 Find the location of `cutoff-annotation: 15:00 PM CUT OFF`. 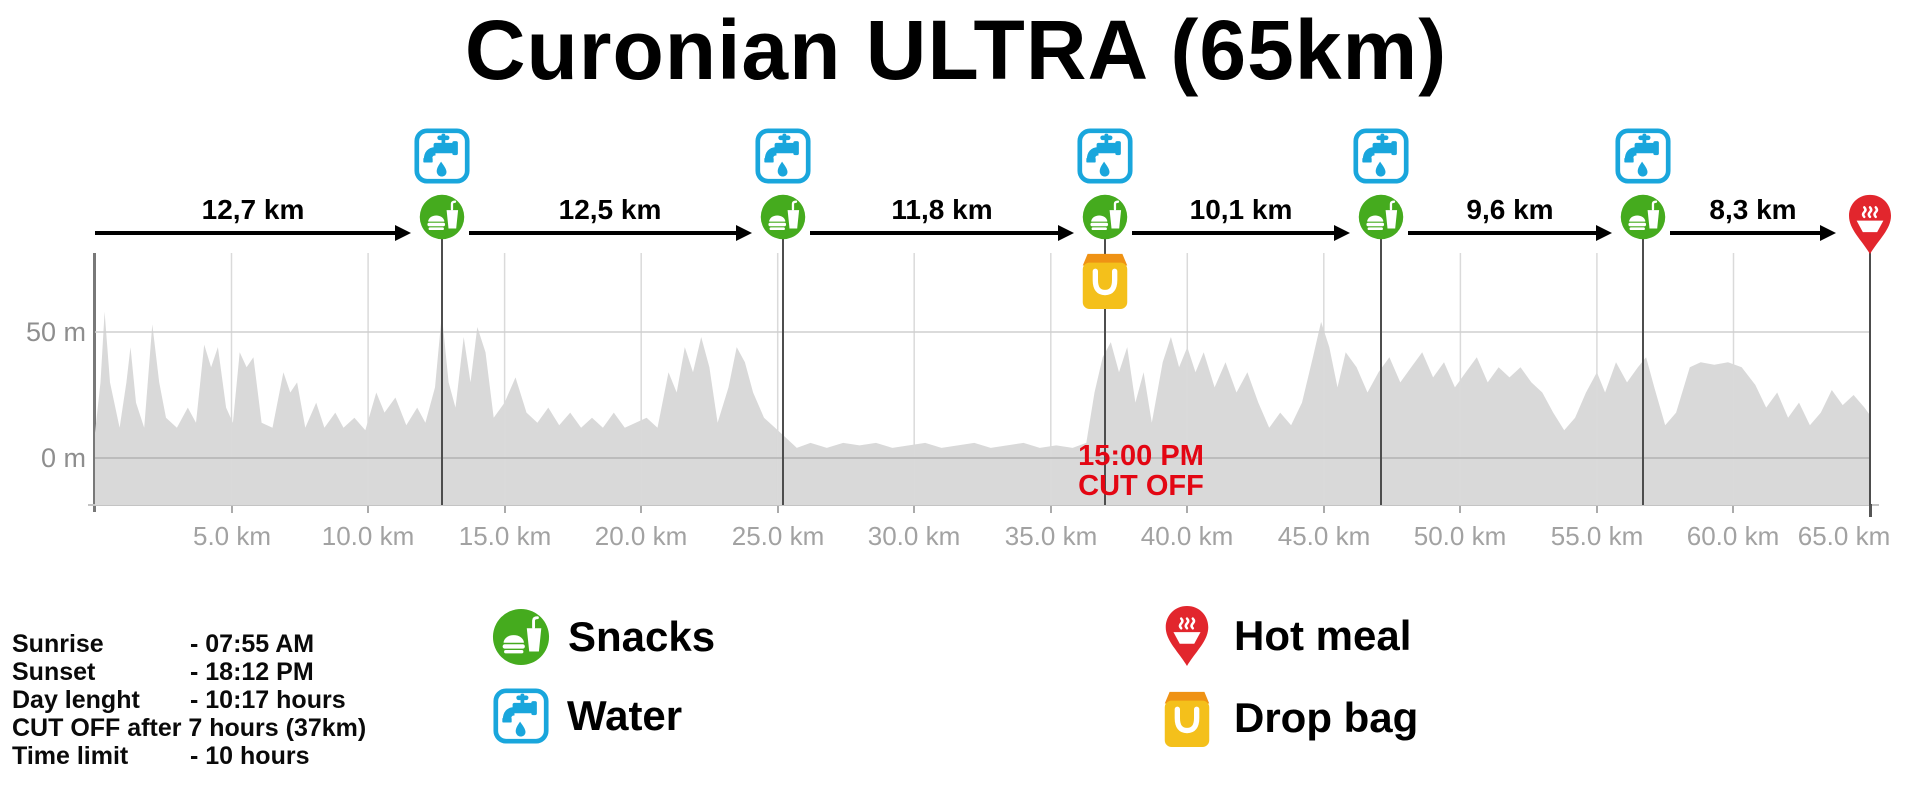

cutoff-annotation: 15:00 PM CUT OFF is located at coordinates (1141, 471).